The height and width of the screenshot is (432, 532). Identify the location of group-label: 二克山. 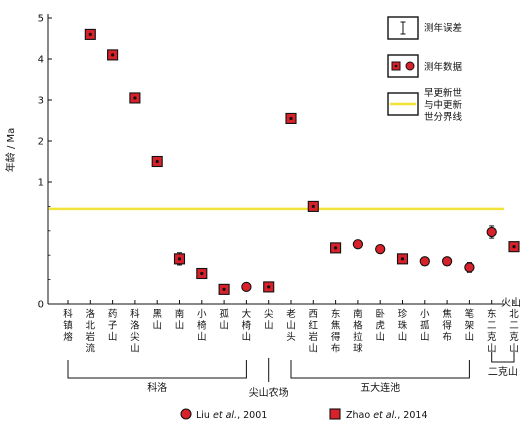
(503, 372).